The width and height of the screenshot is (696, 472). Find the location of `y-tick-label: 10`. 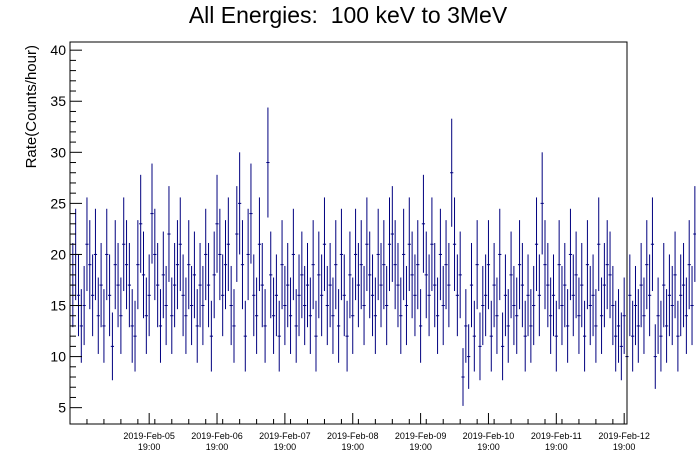

y-tick-label: 10 is located at coordinates (58, 357).